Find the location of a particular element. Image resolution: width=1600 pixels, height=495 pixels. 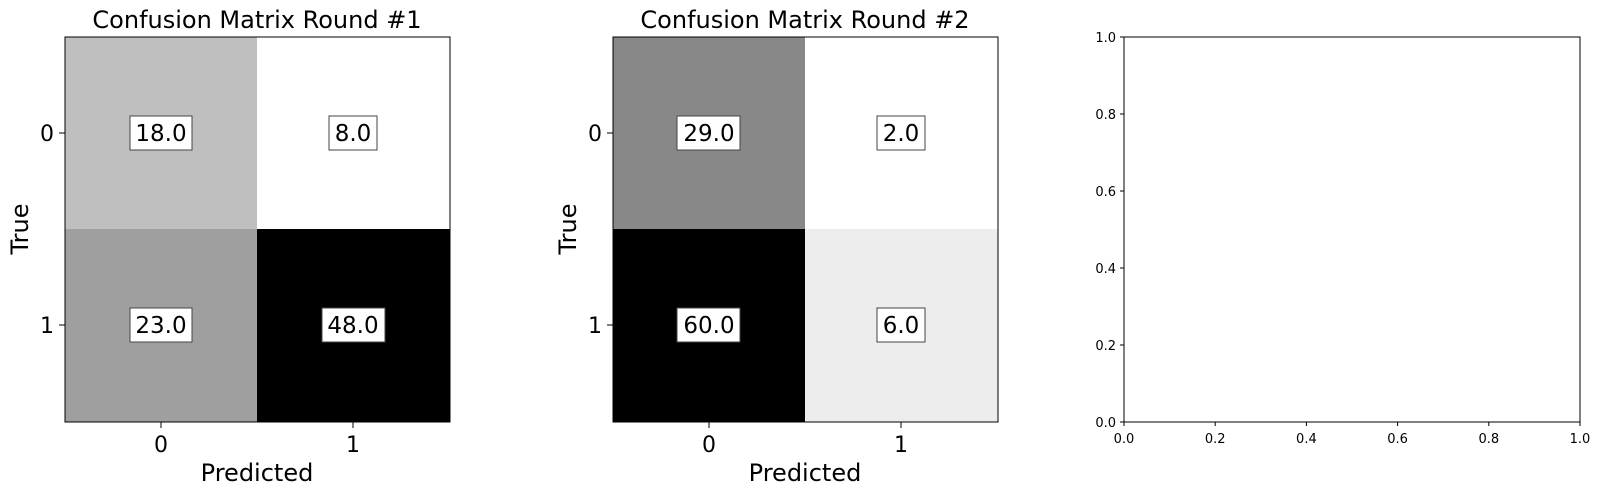

panel-3-xtick-1: 0.2 is located at coordinates (1215, 439).